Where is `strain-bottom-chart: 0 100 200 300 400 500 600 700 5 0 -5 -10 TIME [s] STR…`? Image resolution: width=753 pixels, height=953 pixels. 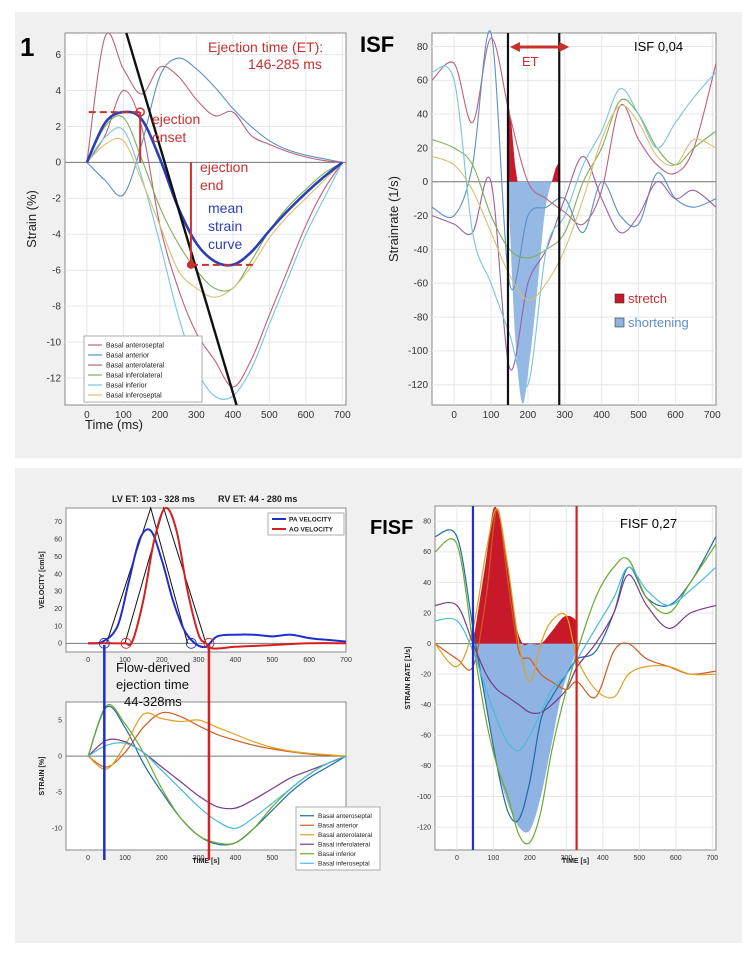
strain-bottom-chart: 0 100 200 300 400 500 600 700 5 0 -5 -10 TIME [s] STR… is located at coordinates (210, 758).